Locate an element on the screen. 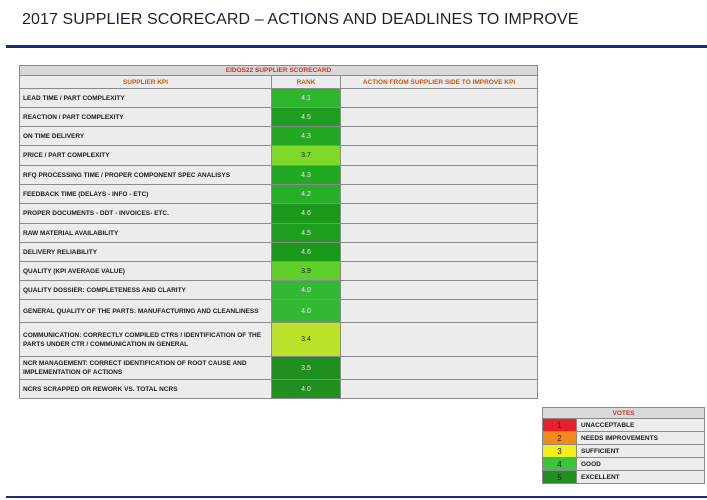  legend-row: 1 UNACCEPTABLE is located at coordinates (624, 425).